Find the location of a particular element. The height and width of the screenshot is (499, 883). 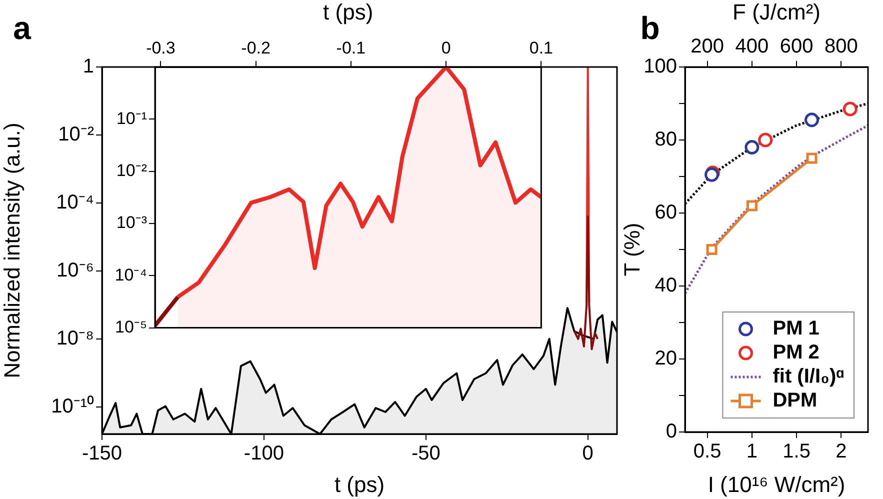

y-tick-label: 0 is located at coordinates (671, 431).